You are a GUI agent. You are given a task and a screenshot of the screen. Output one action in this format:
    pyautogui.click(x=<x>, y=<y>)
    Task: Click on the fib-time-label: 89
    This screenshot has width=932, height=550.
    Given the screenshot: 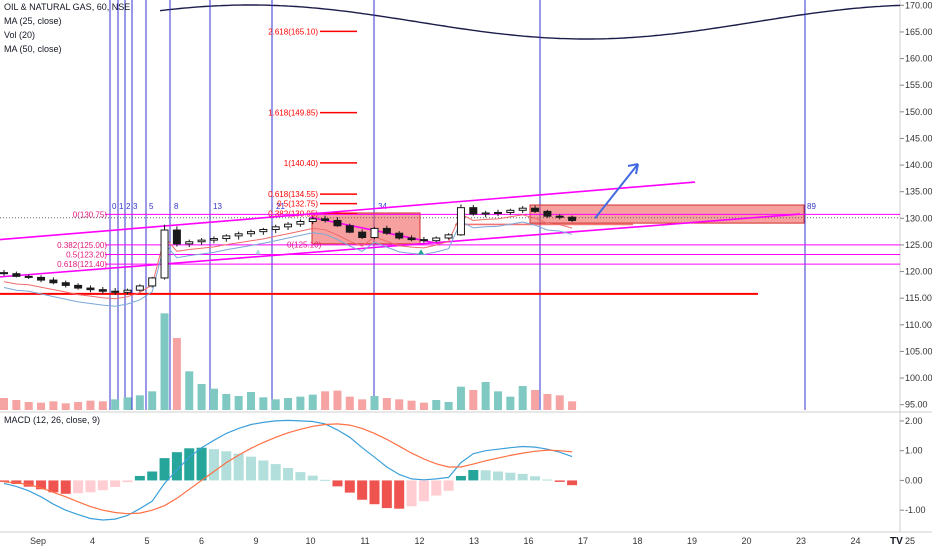 What is the action you would take?
    pyautogui.click(x=811, y=206)
    